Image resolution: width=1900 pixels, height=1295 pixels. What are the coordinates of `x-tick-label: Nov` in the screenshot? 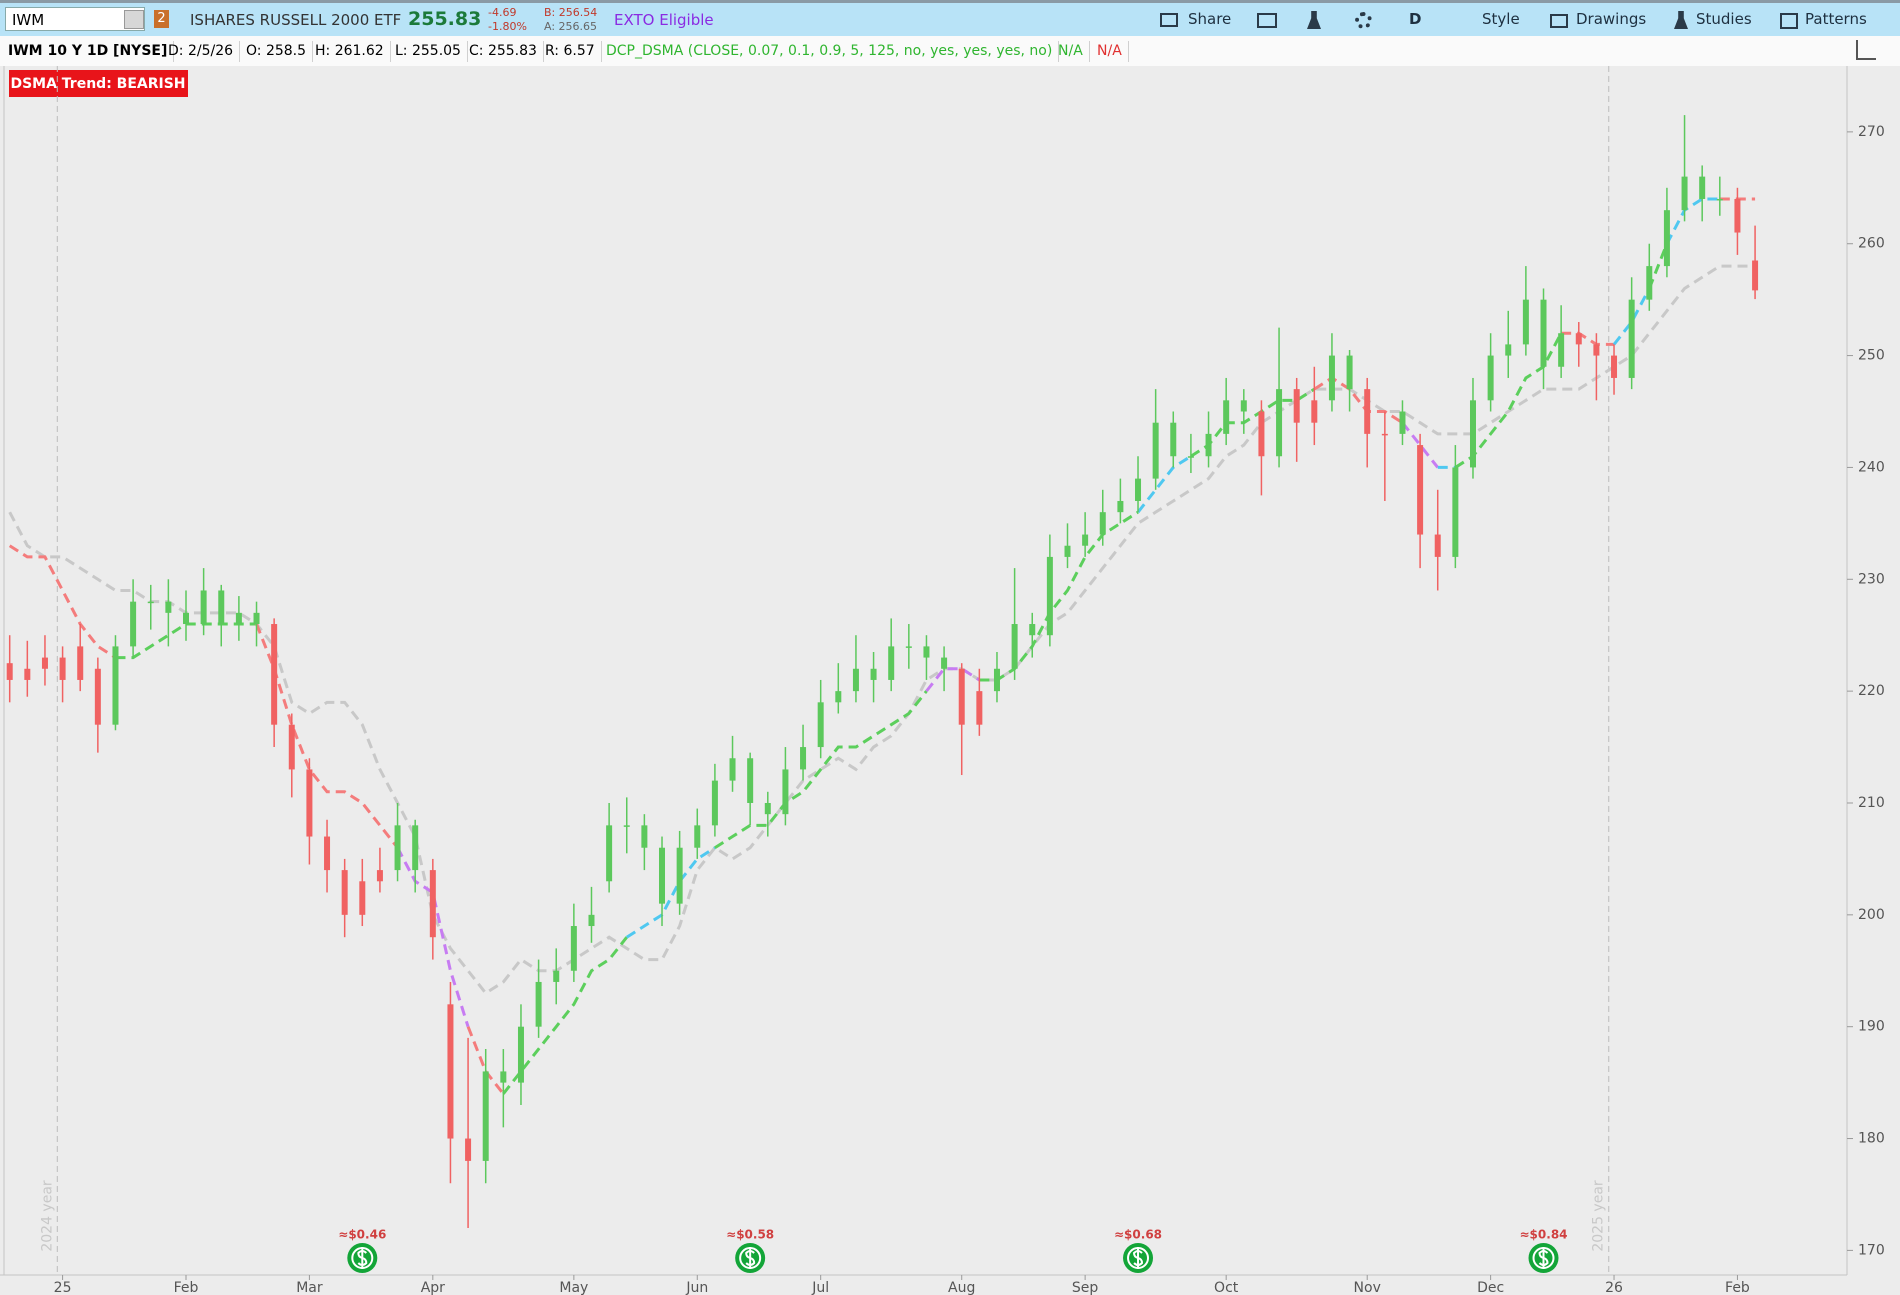 It's located at (1367, 1287).